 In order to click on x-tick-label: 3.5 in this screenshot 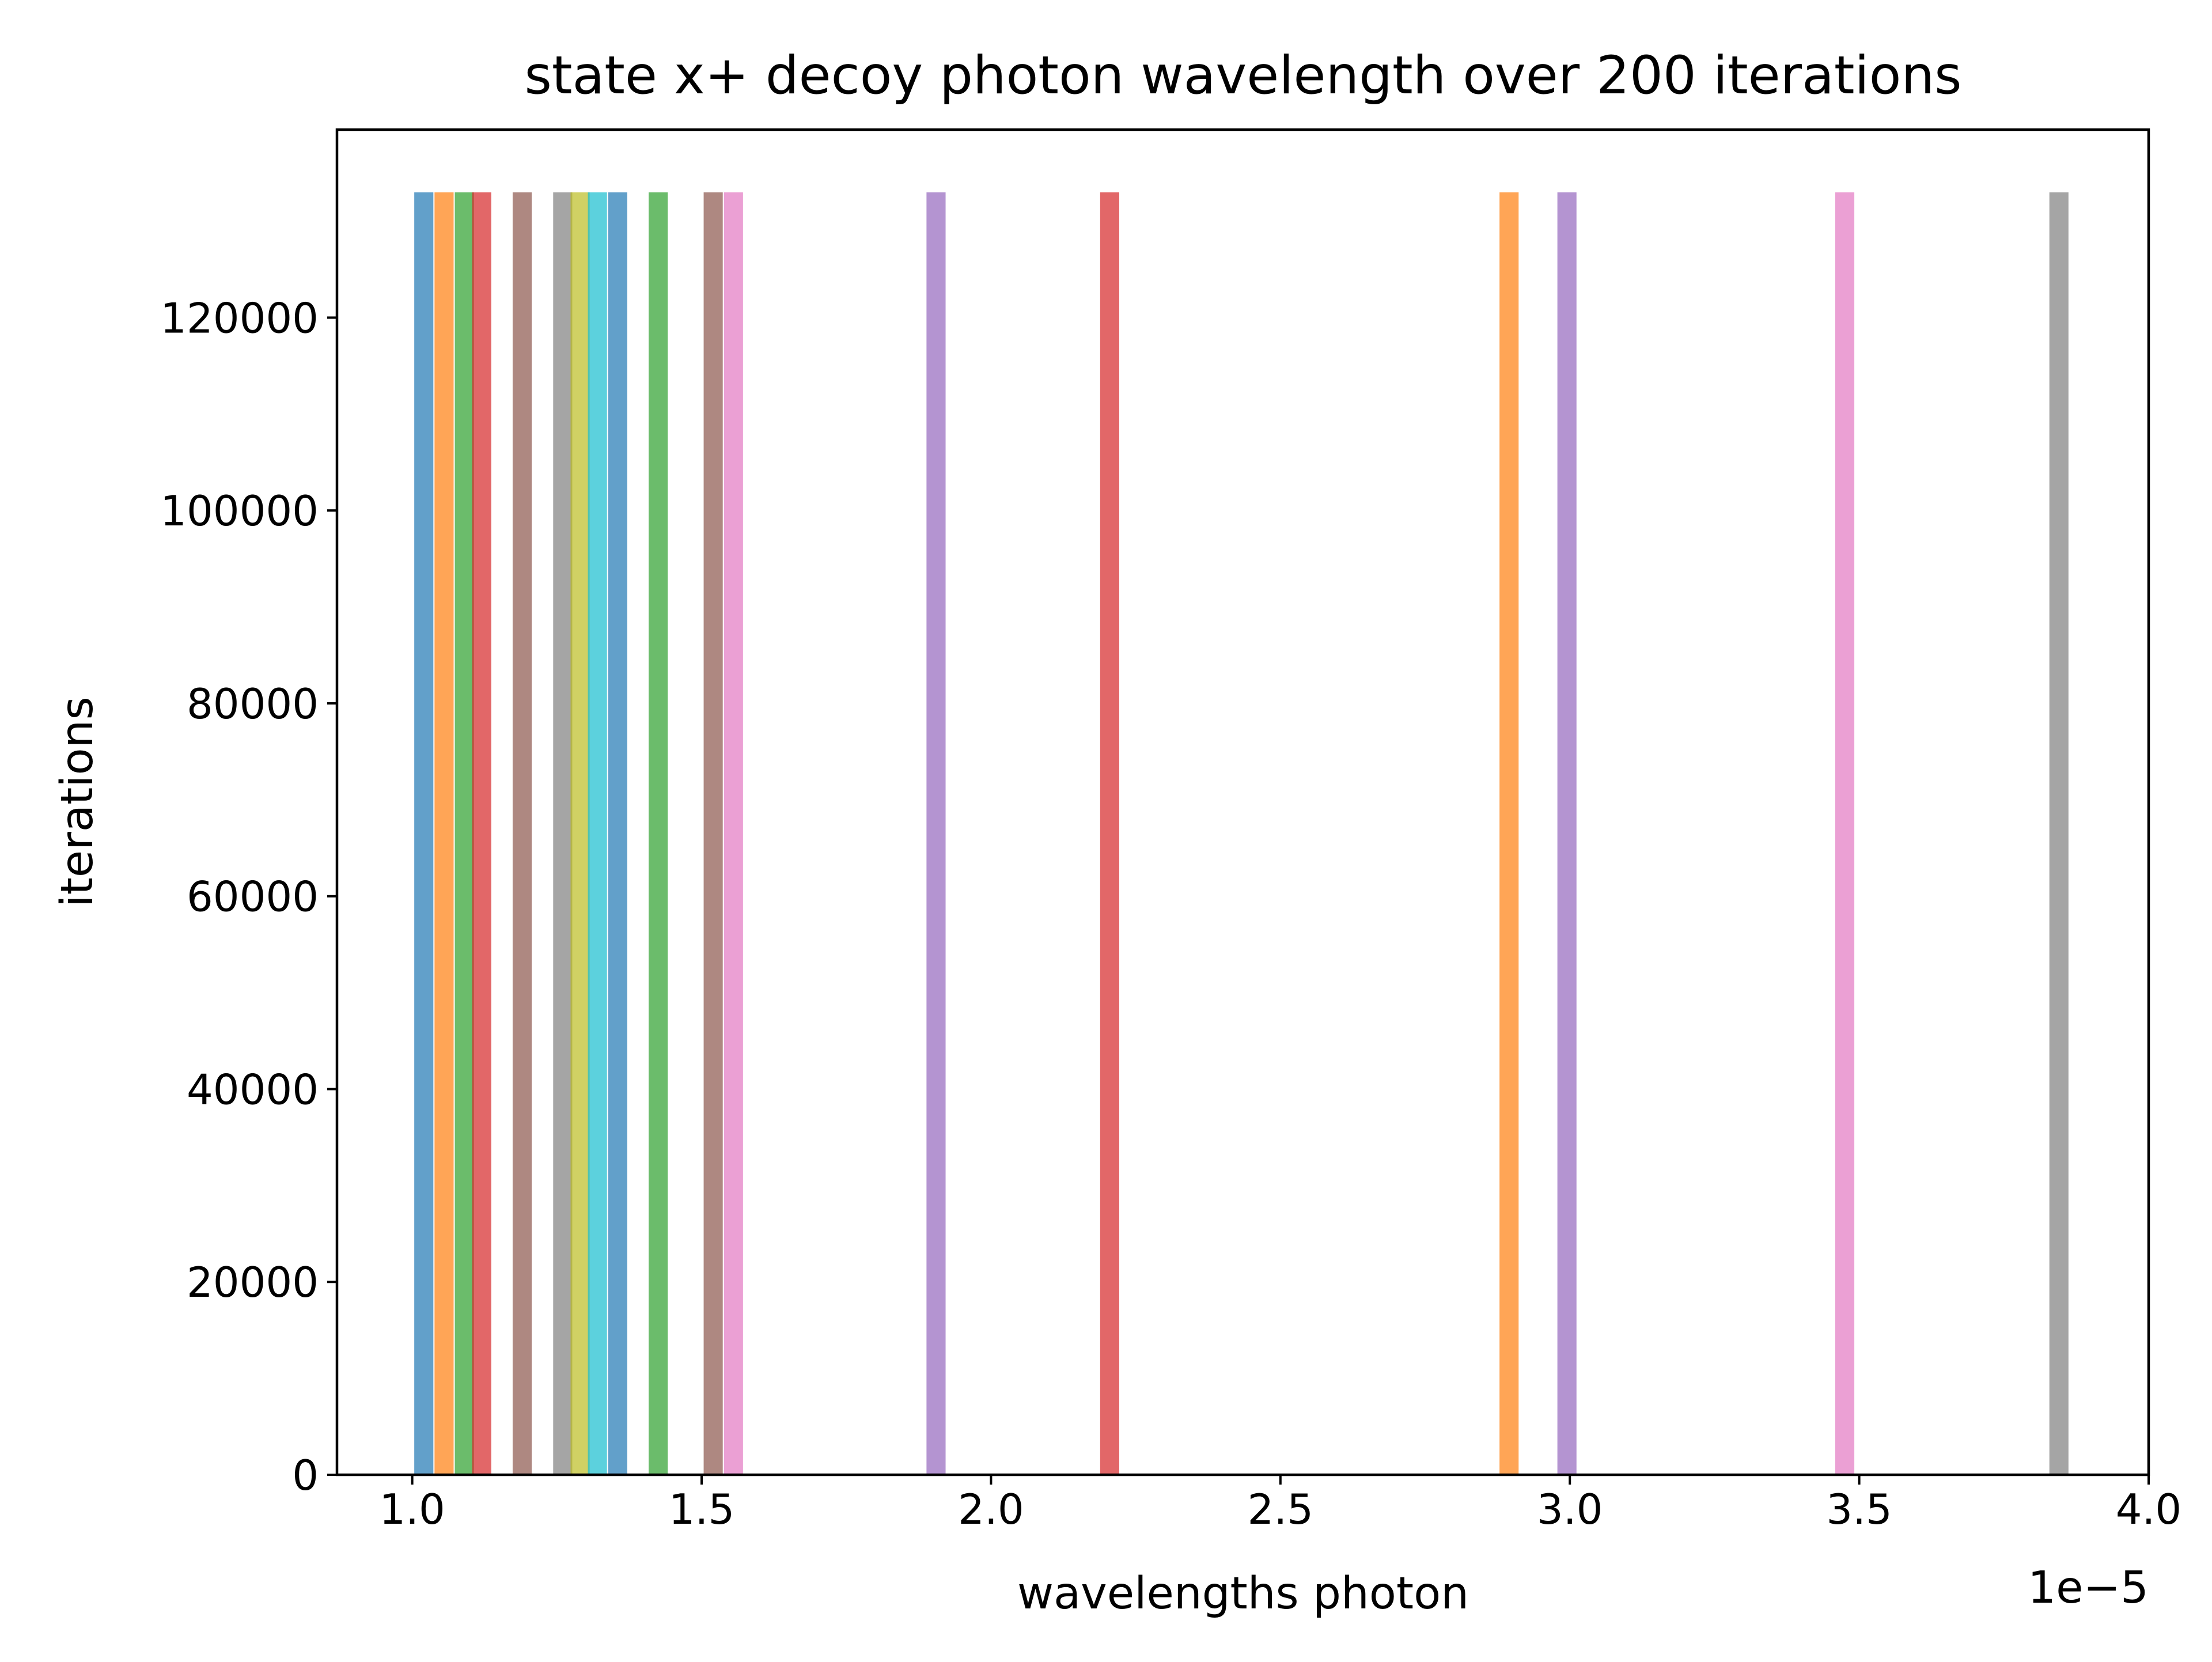, I will do `click(1859, 1509)`.